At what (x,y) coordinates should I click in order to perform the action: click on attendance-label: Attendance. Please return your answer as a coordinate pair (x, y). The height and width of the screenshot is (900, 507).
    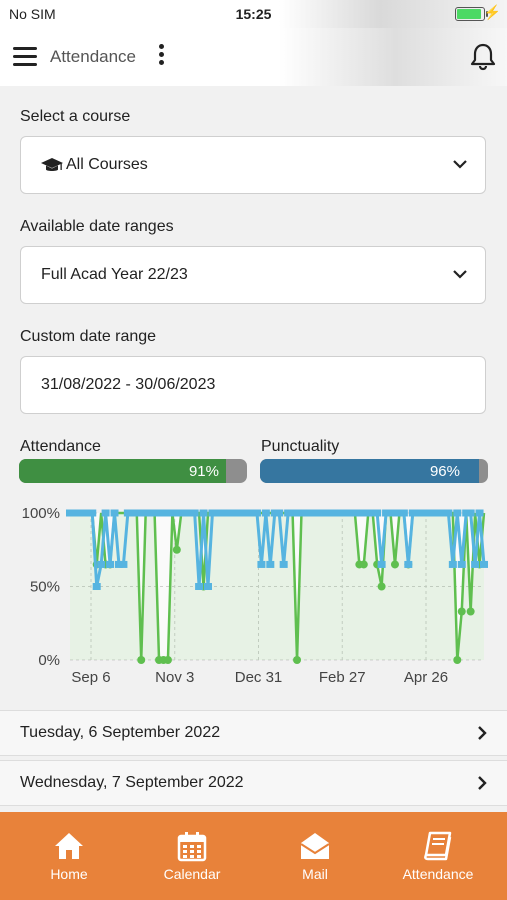
    Looking at the image, I should click on (60, 446).